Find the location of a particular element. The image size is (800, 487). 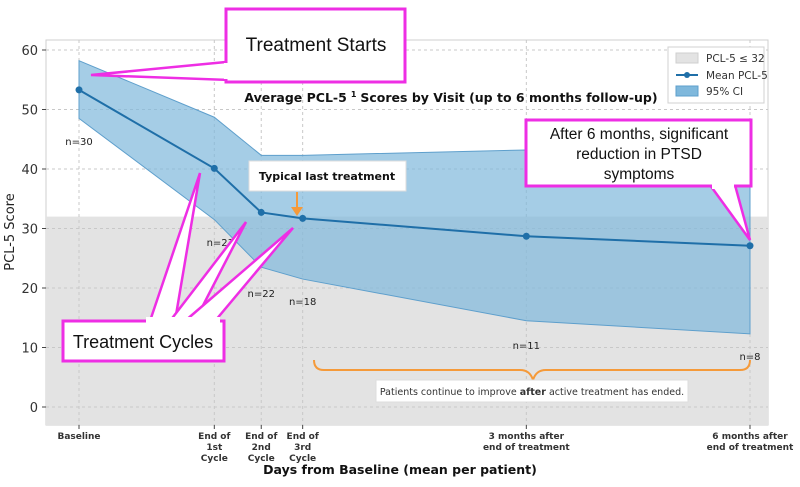

callout-treatment-starts-text: Treatment Starts is located at coordinates (316, 45).